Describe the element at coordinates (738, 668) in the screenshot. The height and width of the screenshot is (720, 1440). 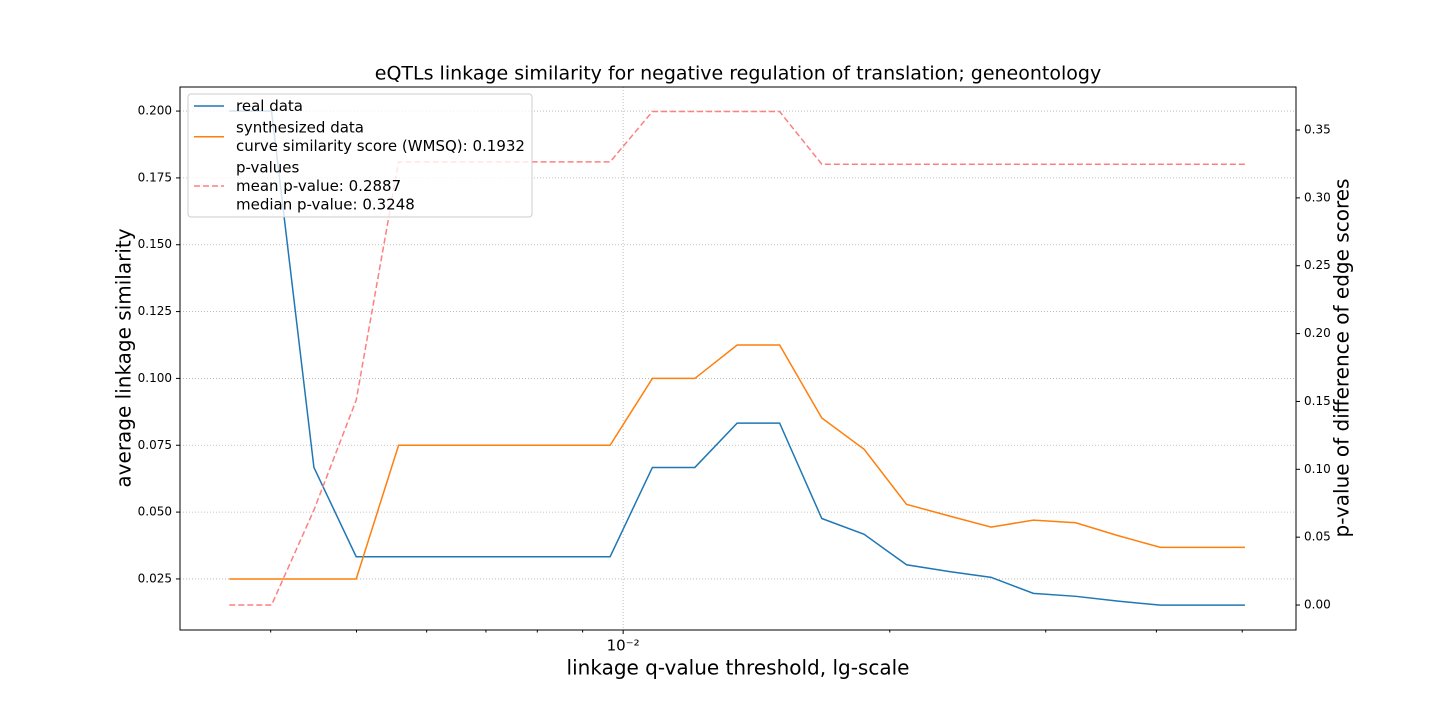
I see `x-axis-label: linkage q-value threshold, lg-scale` at that location.